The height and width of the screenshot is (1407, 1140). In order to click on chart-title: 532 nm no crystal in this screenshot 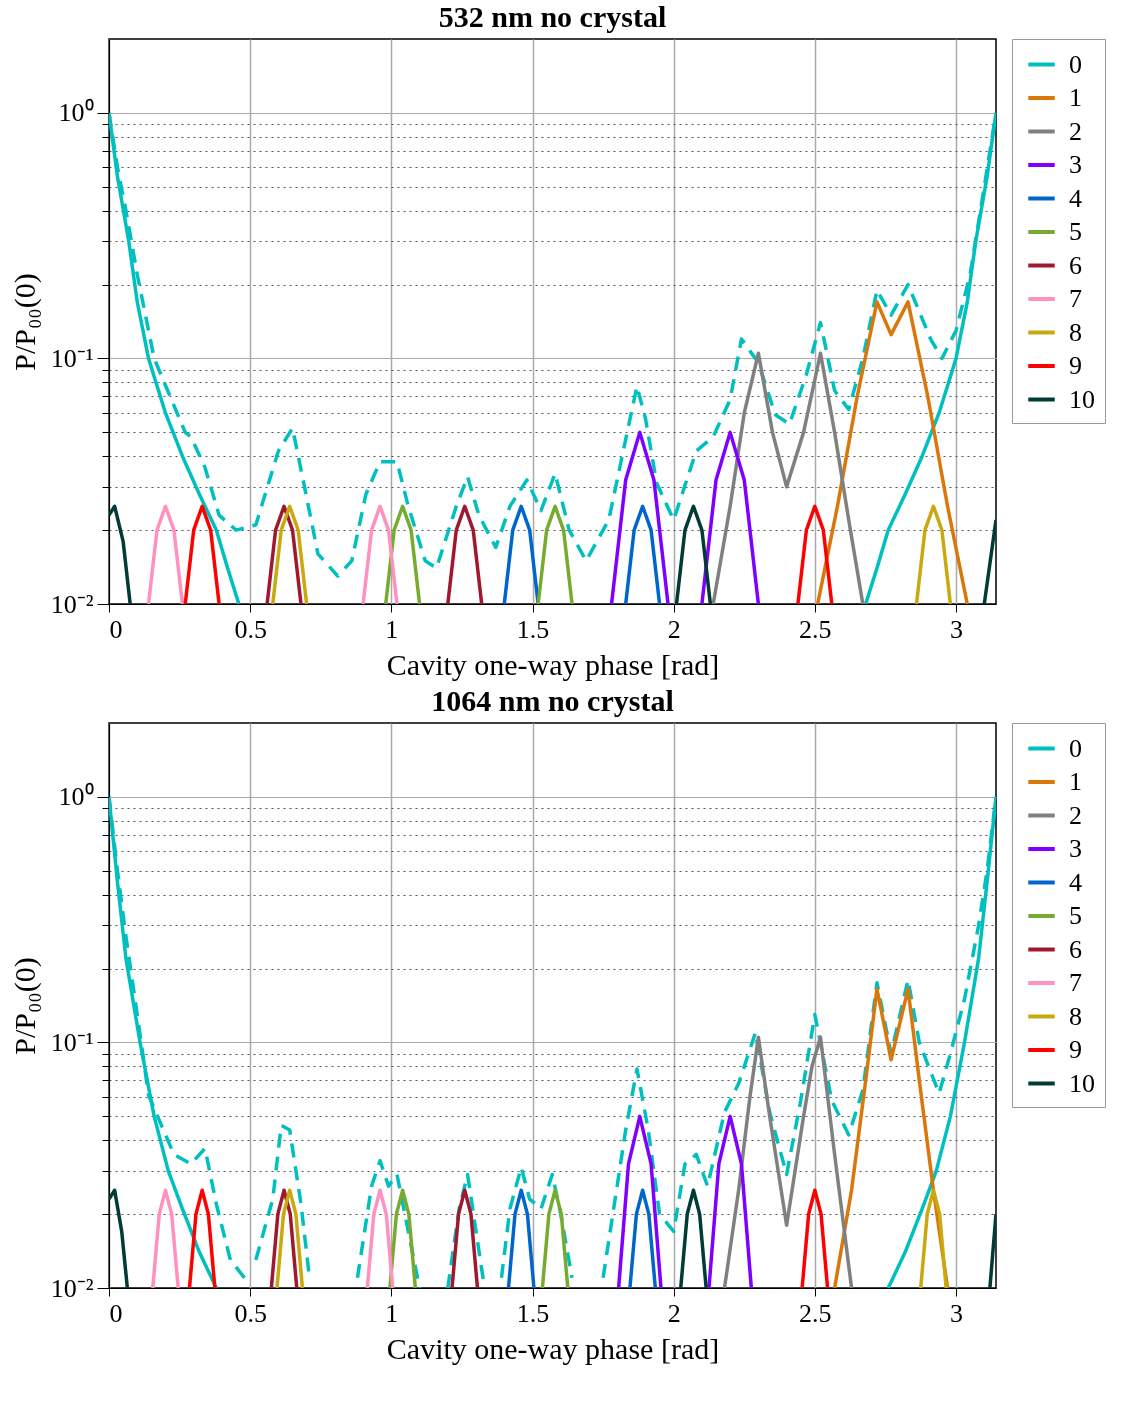, I will do `click(552, 16)`.